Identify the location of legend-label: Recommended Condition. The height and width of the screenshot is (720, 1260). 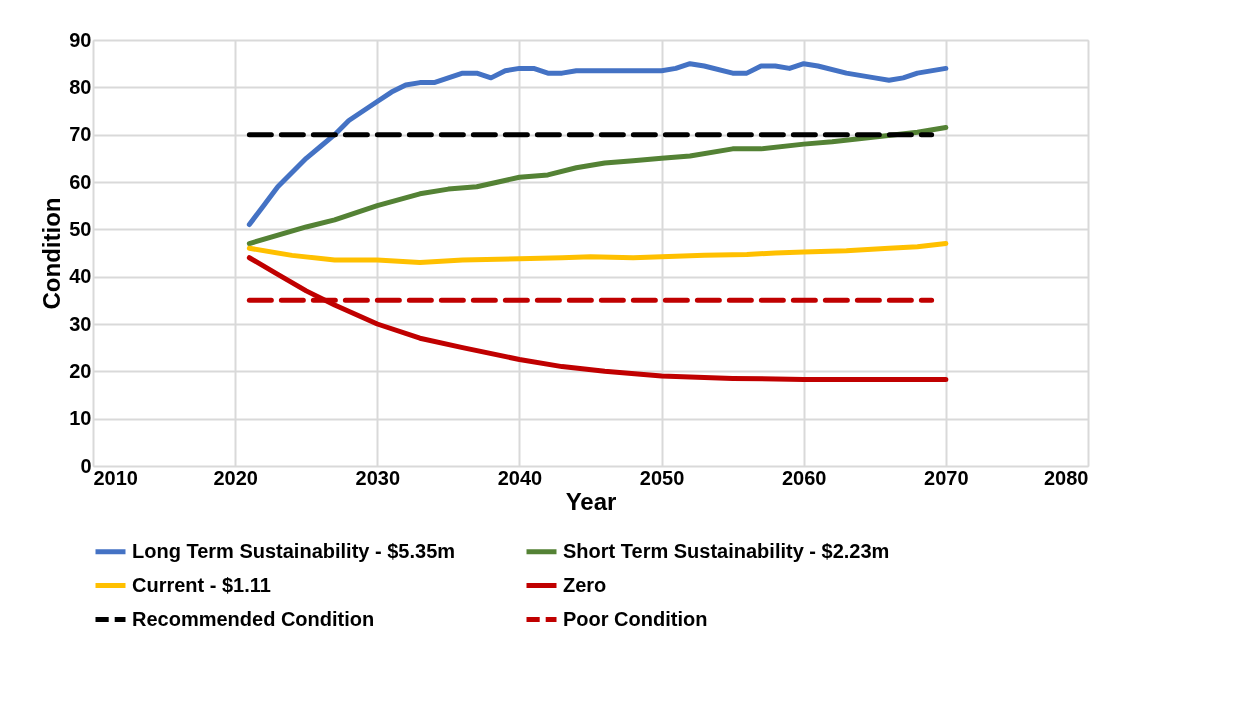
(253, 618).